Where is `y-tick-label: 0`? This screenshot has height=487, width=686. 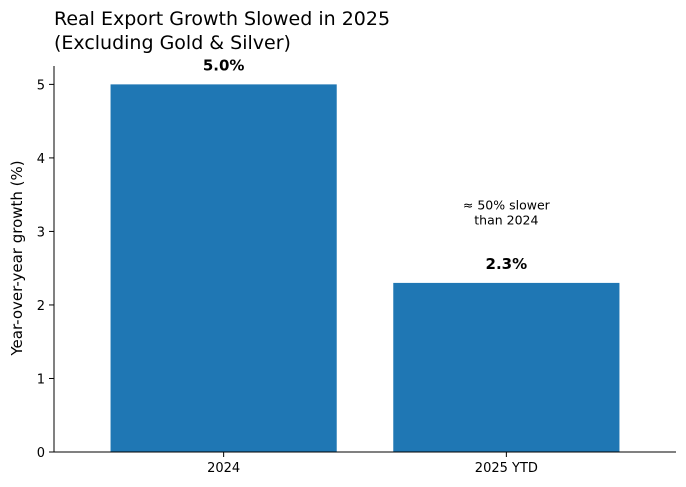
y-tick-label: 0 is located at coordinates (41, 453).